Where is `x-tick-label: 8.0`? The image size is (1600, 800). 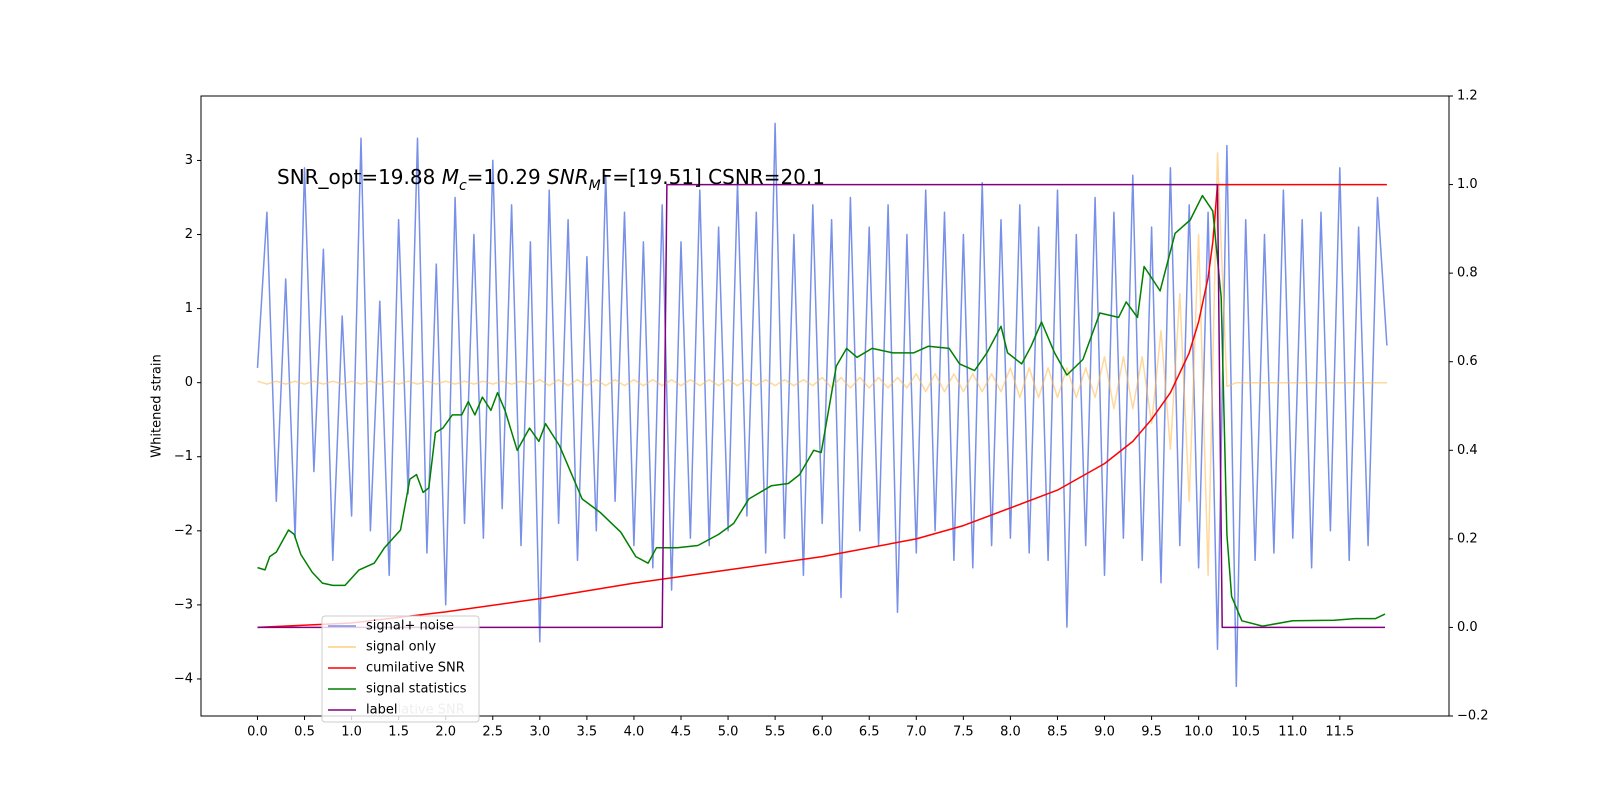 x-tick-label: 8.0 is located at coordinates (1010, 732).